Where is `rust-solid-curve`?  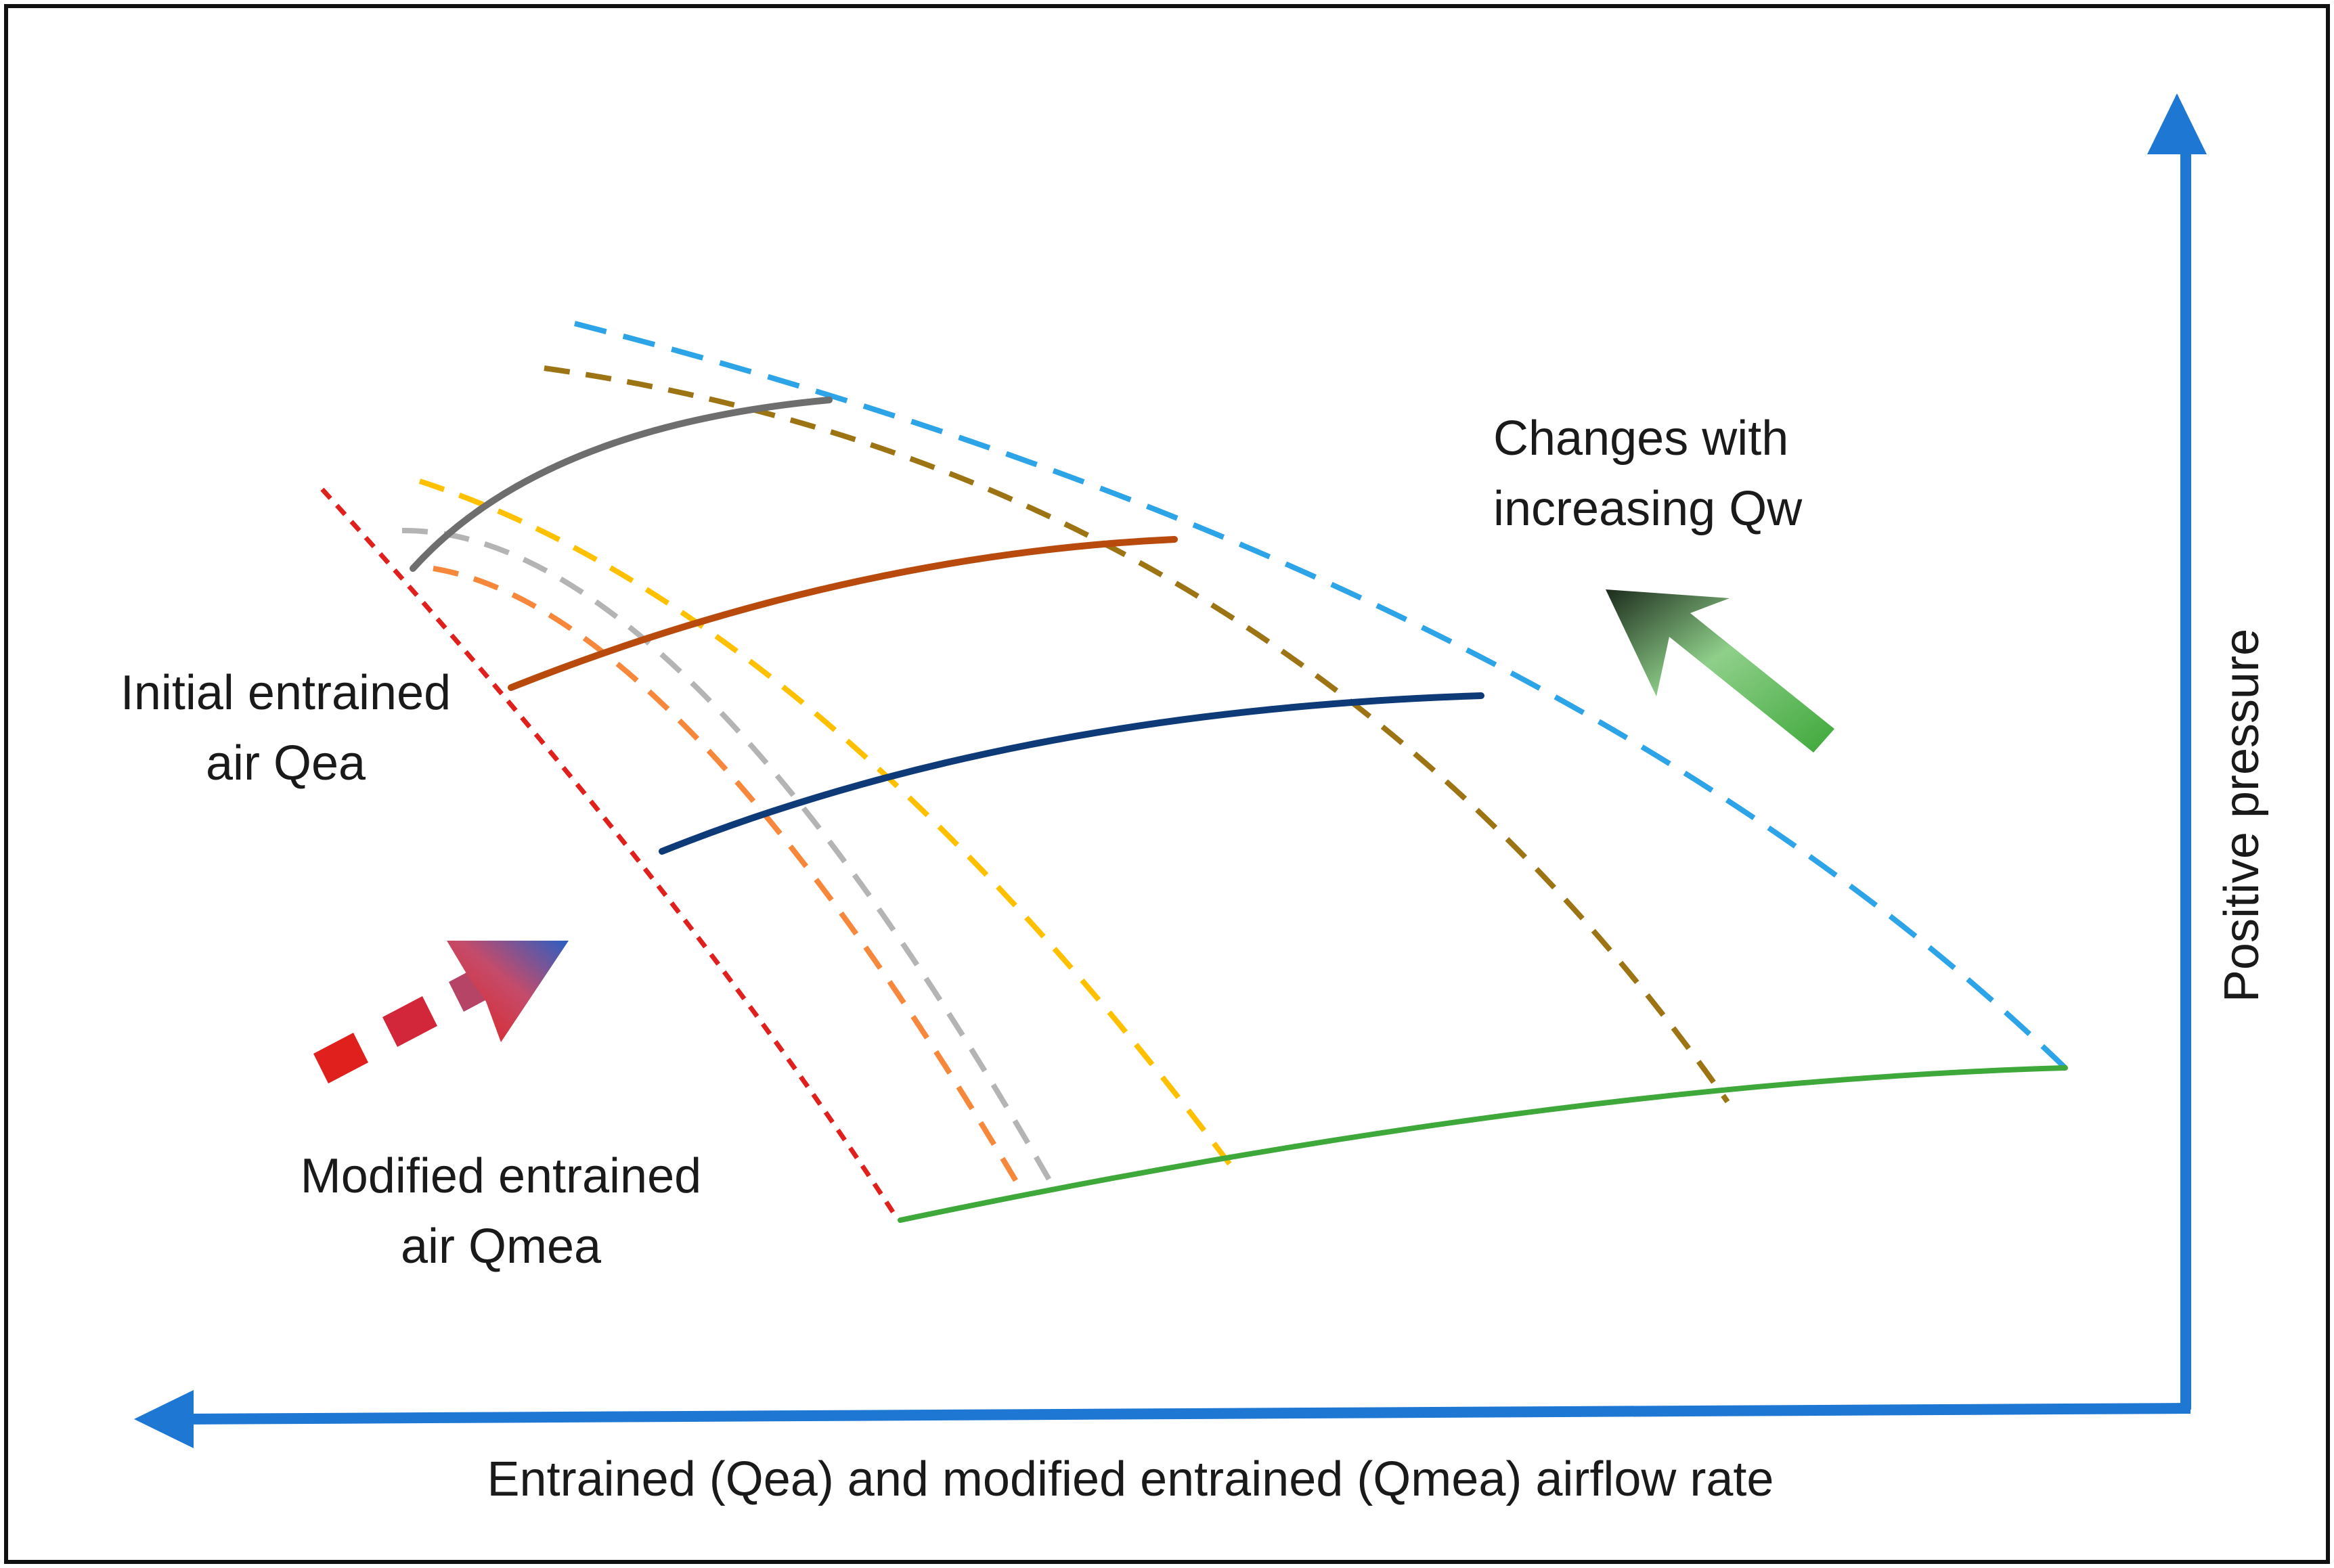
rust-solid-curve is located at coordinates (843, 613).